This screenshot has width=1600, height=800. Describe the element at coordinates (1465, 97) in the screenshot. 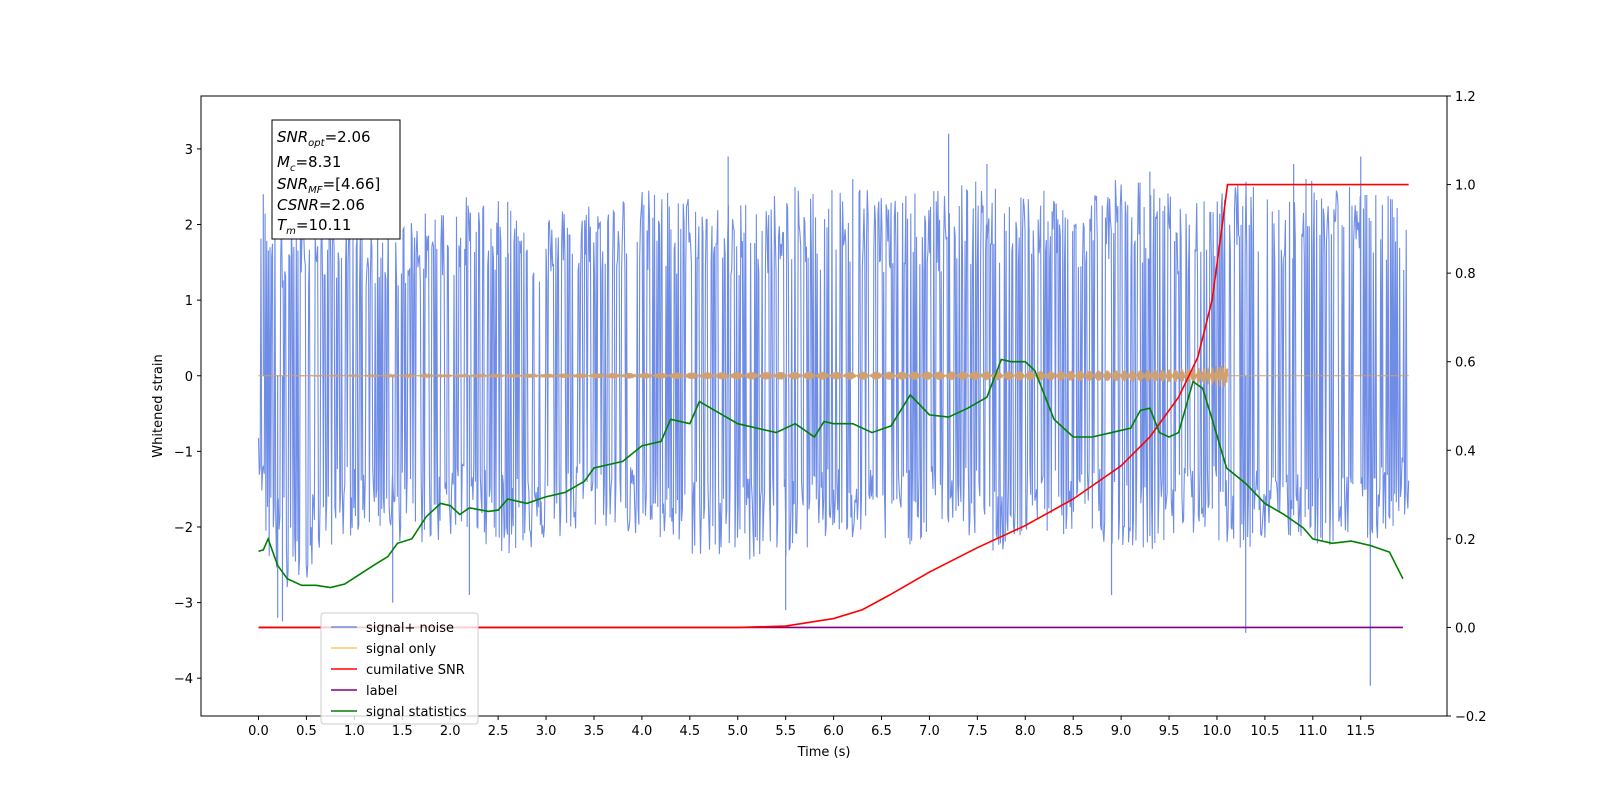

I see `y2-tick-label: 1.2` at that location.